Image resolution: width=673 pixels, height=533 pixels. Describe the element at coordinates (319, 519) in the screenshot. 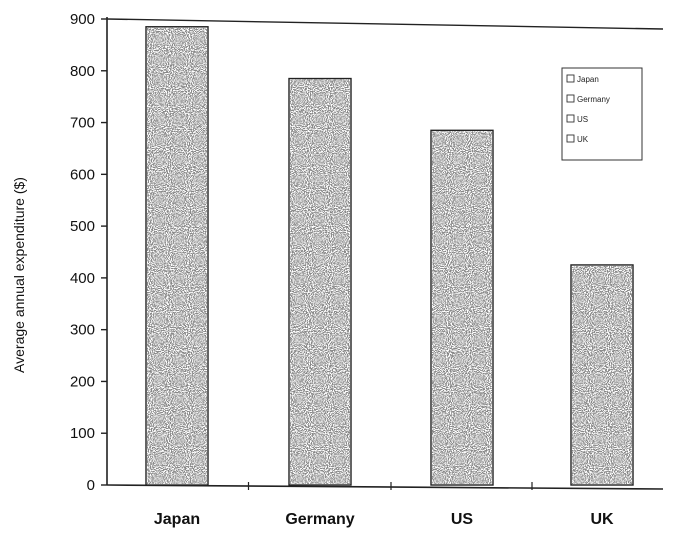

I see `x-tick-label: Germany` at that location.